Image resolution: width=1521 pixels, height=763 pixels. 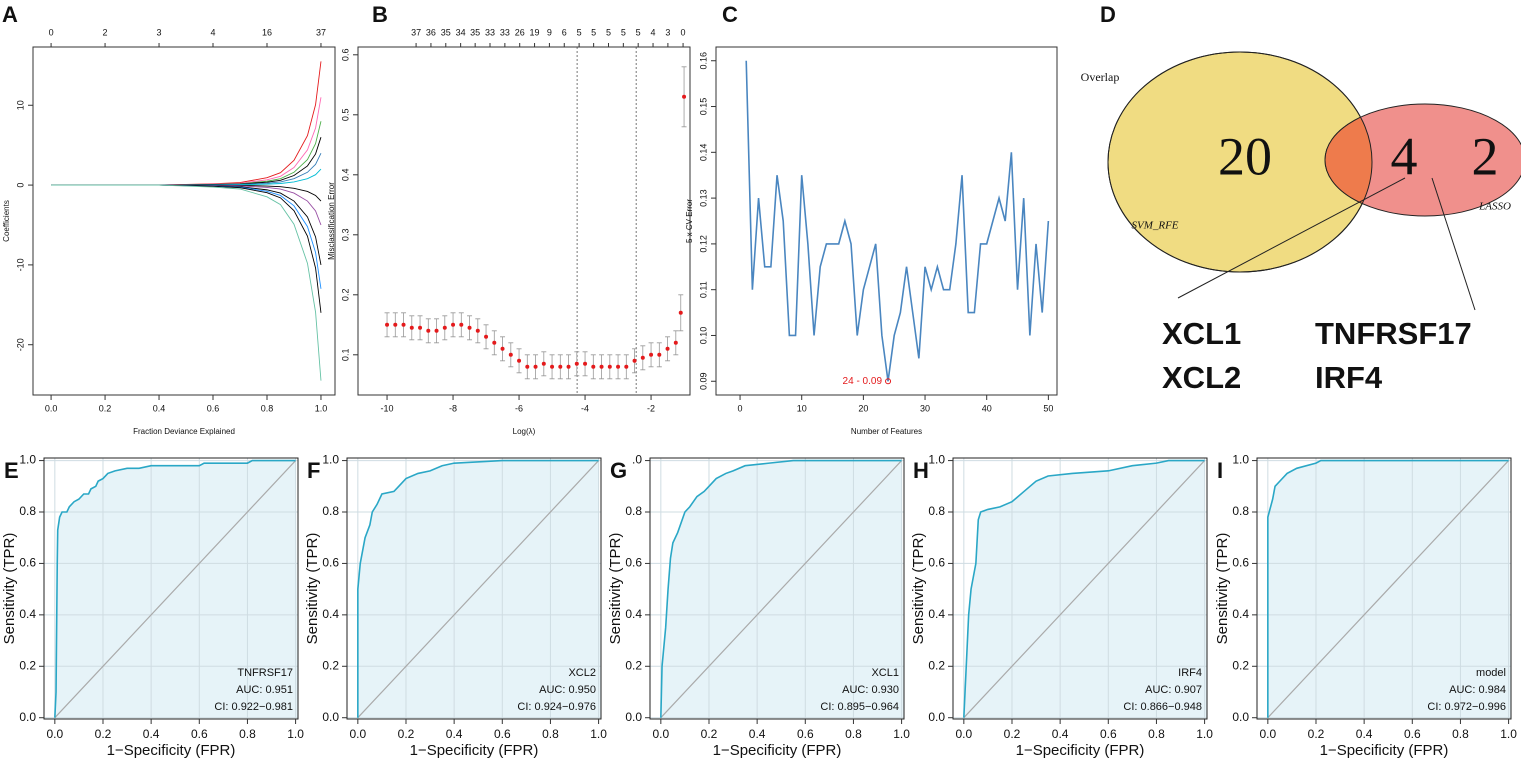 I want to click on y-tick-label: 0.12, so click(x=703, y=244).